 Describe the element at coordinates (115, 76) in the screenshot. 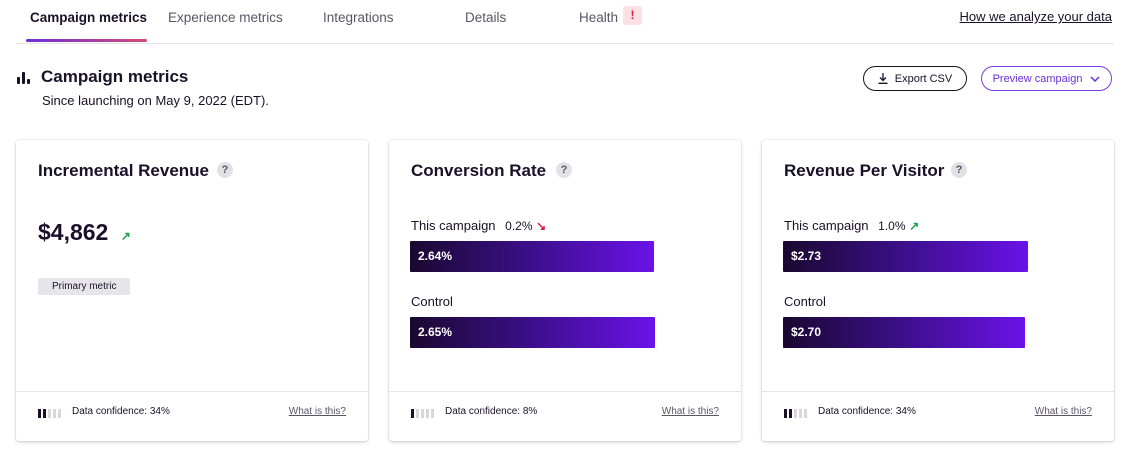

I see `page-title: Campaign metrics` at that location.